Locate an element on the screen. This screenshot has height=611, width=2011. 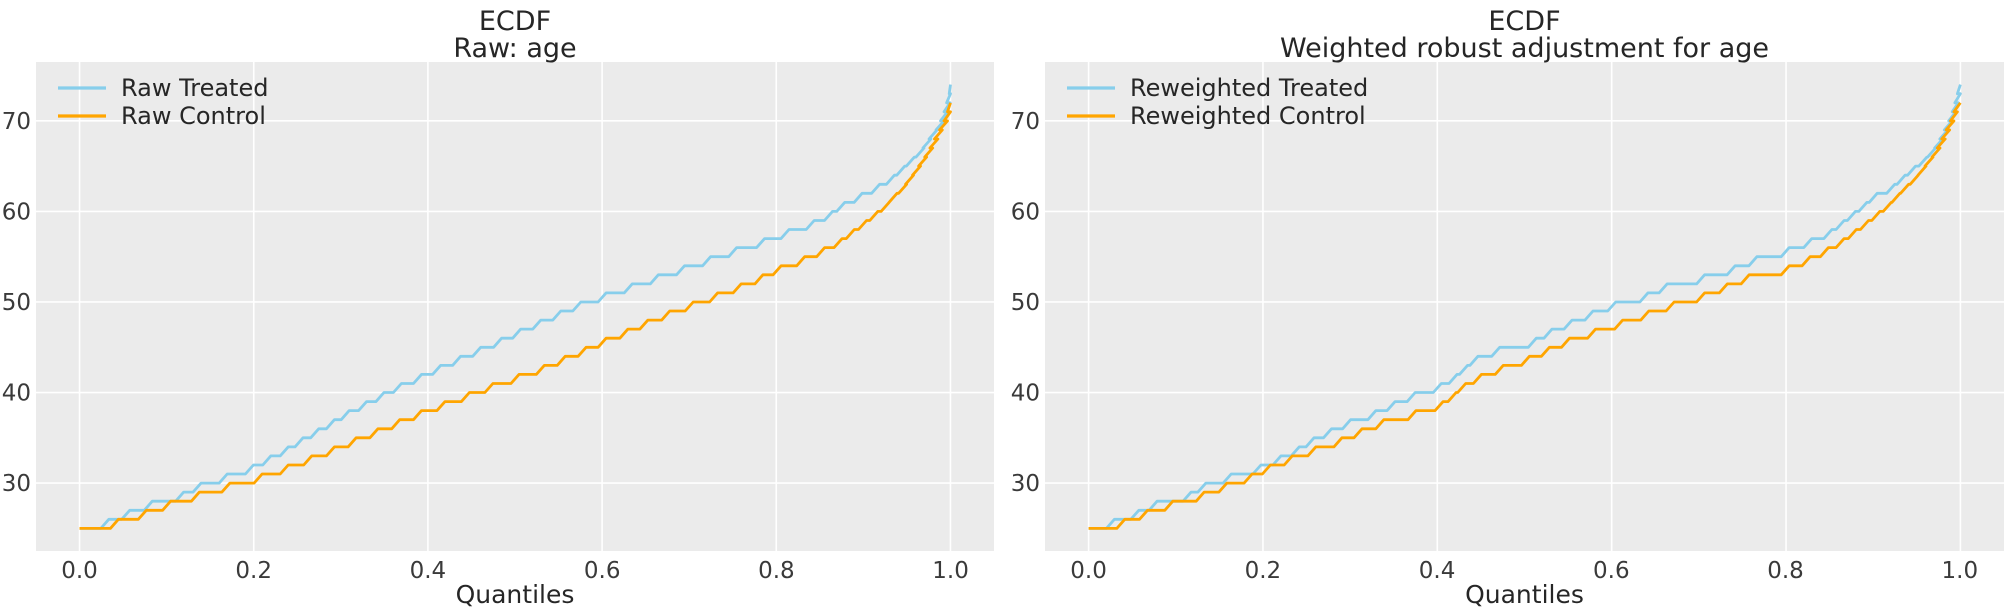
legend-label-control: Raw Control is located at coordinates (193, 116).